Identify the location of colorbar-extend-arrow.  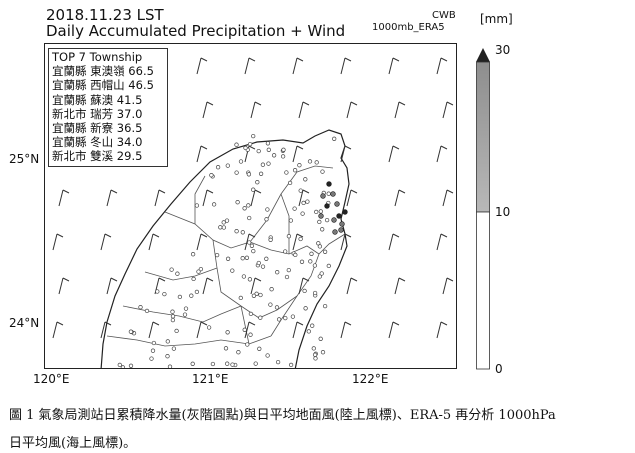
(483, 55).